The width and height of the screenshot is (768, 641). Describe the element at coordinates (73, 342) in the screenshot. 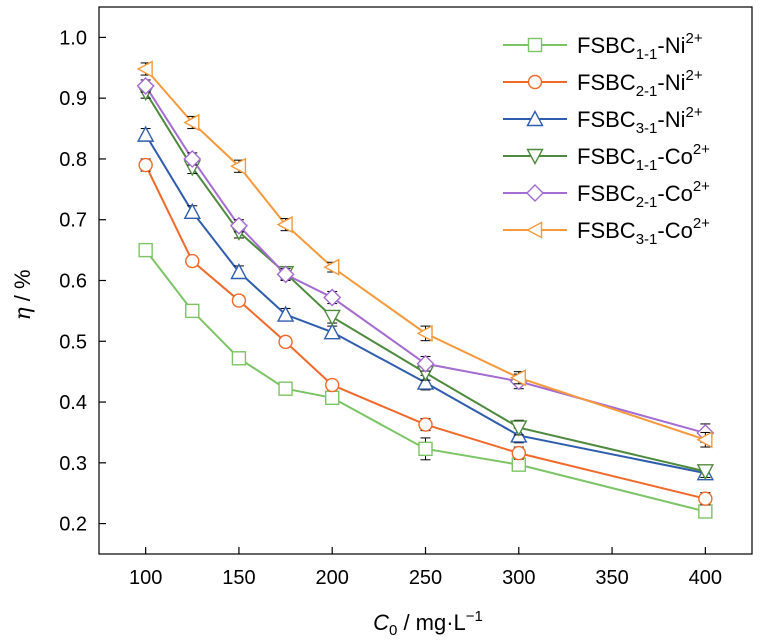

I see `y-tick-label: 0.5` at that location.